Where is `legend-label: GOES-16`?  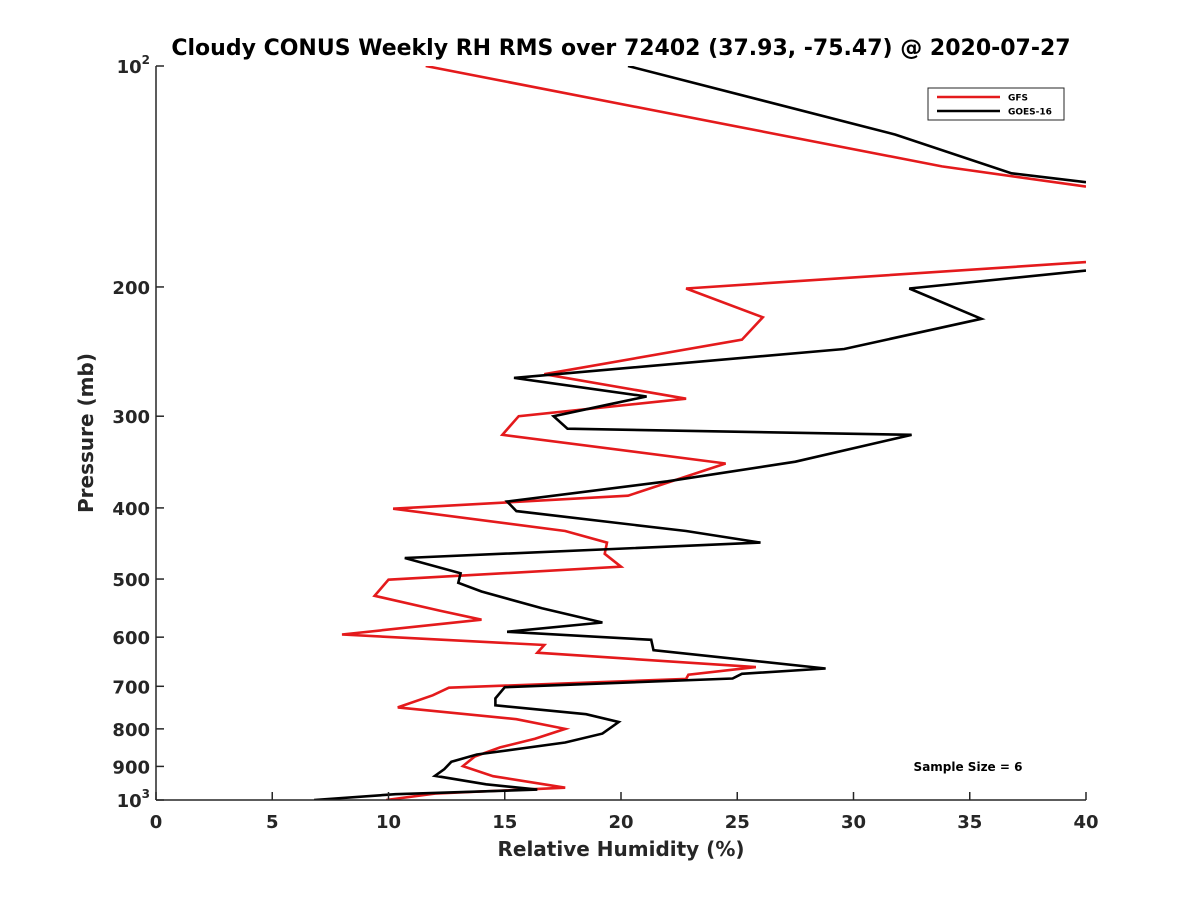
legend-label: GOES-16 is located at coordinates (1030, 113).